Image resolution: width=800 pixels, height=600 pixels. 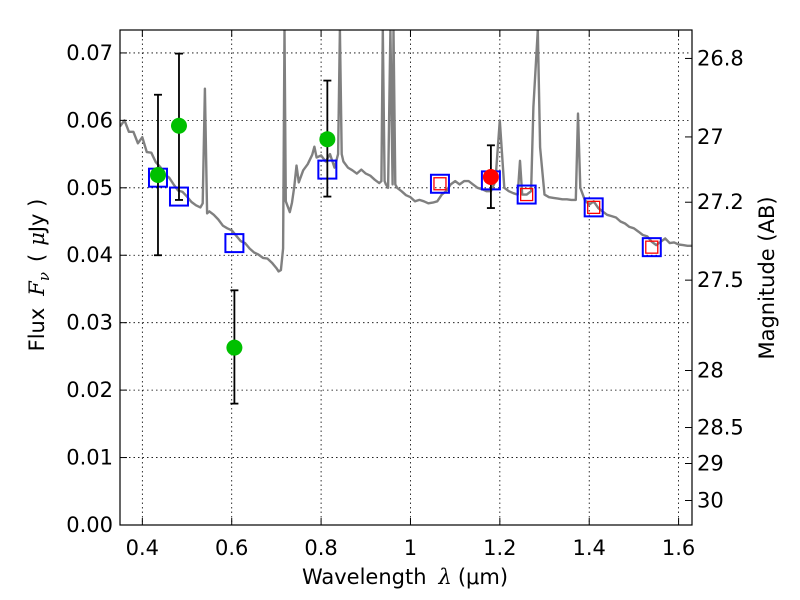 What do you see at coordinates (710, 501) in the screenshot?
I see `mag-tick-label: 30` at bounding box center [710, 501].